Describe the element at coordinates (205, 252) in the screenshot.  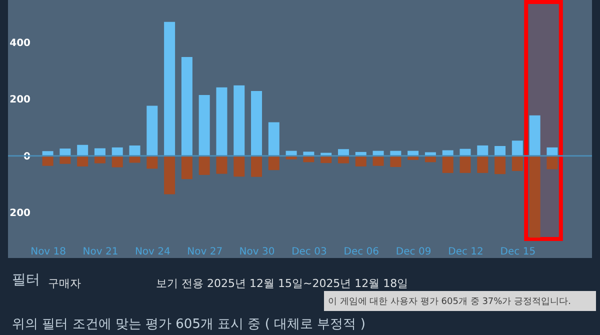
I see `x-tick-label: Nov 27` at that location.